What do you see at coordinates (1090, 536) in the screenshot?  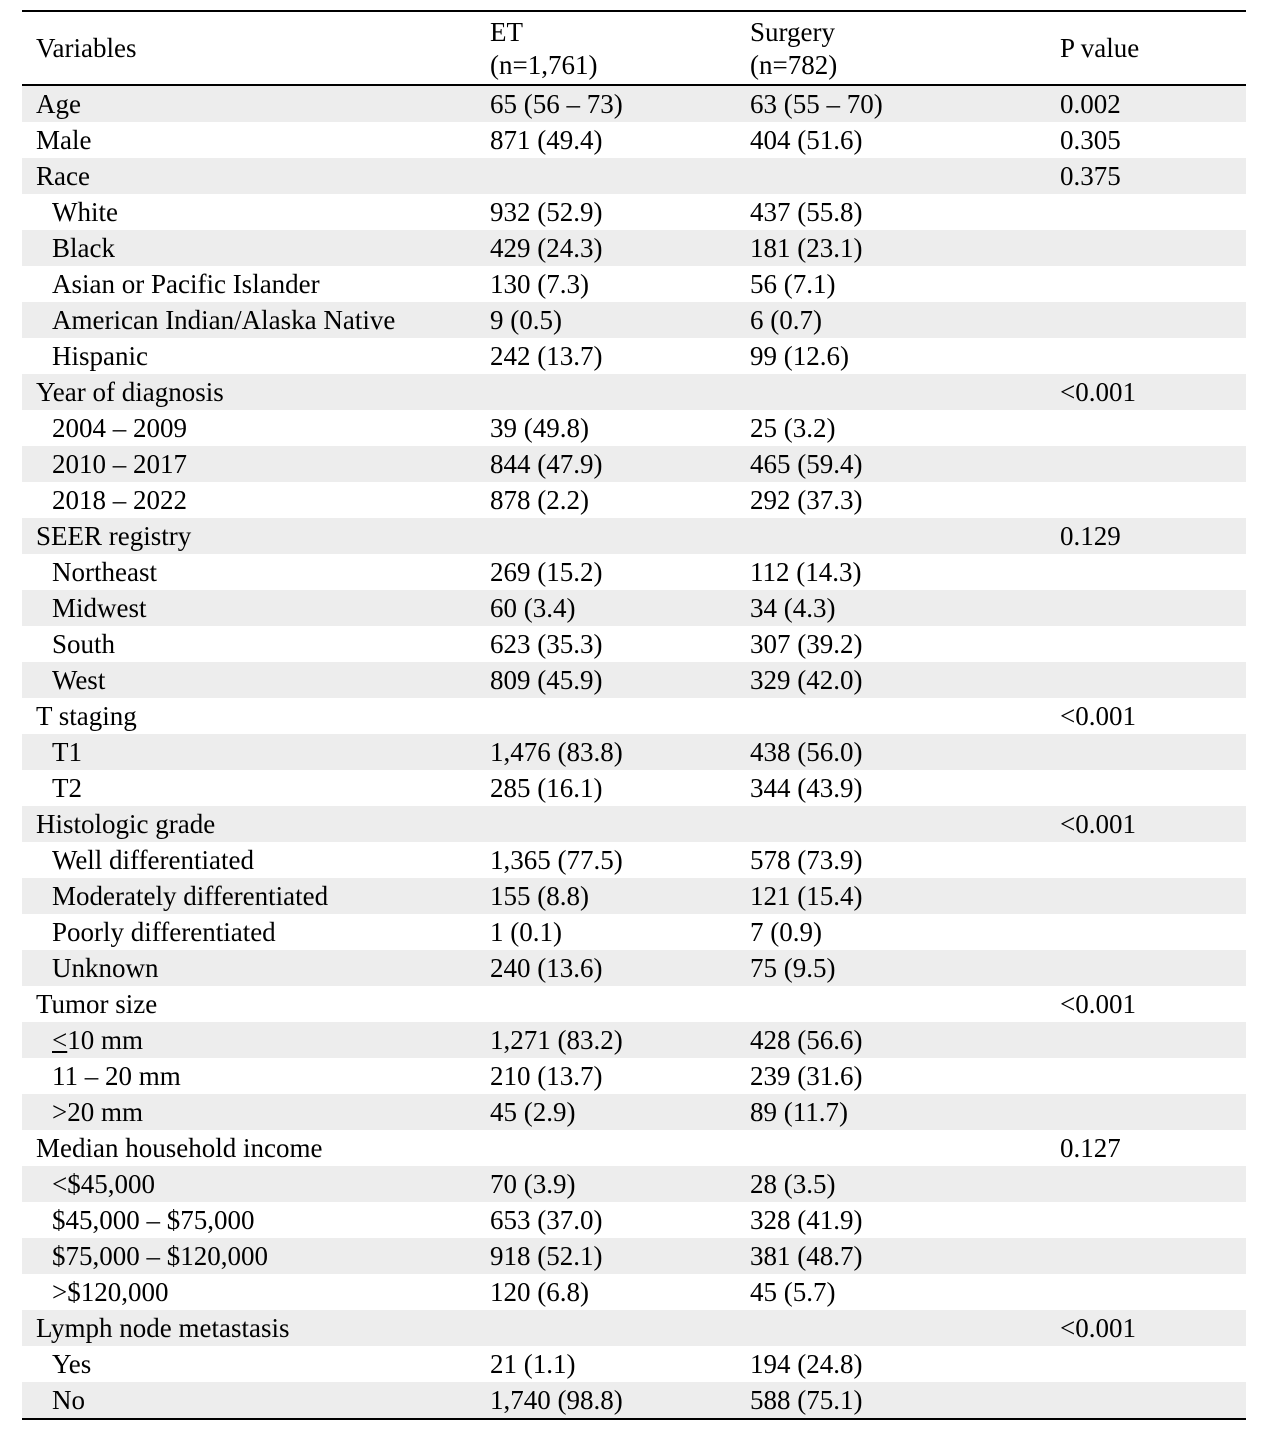 I see `row-p-value: 0.129` at bounding box center [1090, 536].